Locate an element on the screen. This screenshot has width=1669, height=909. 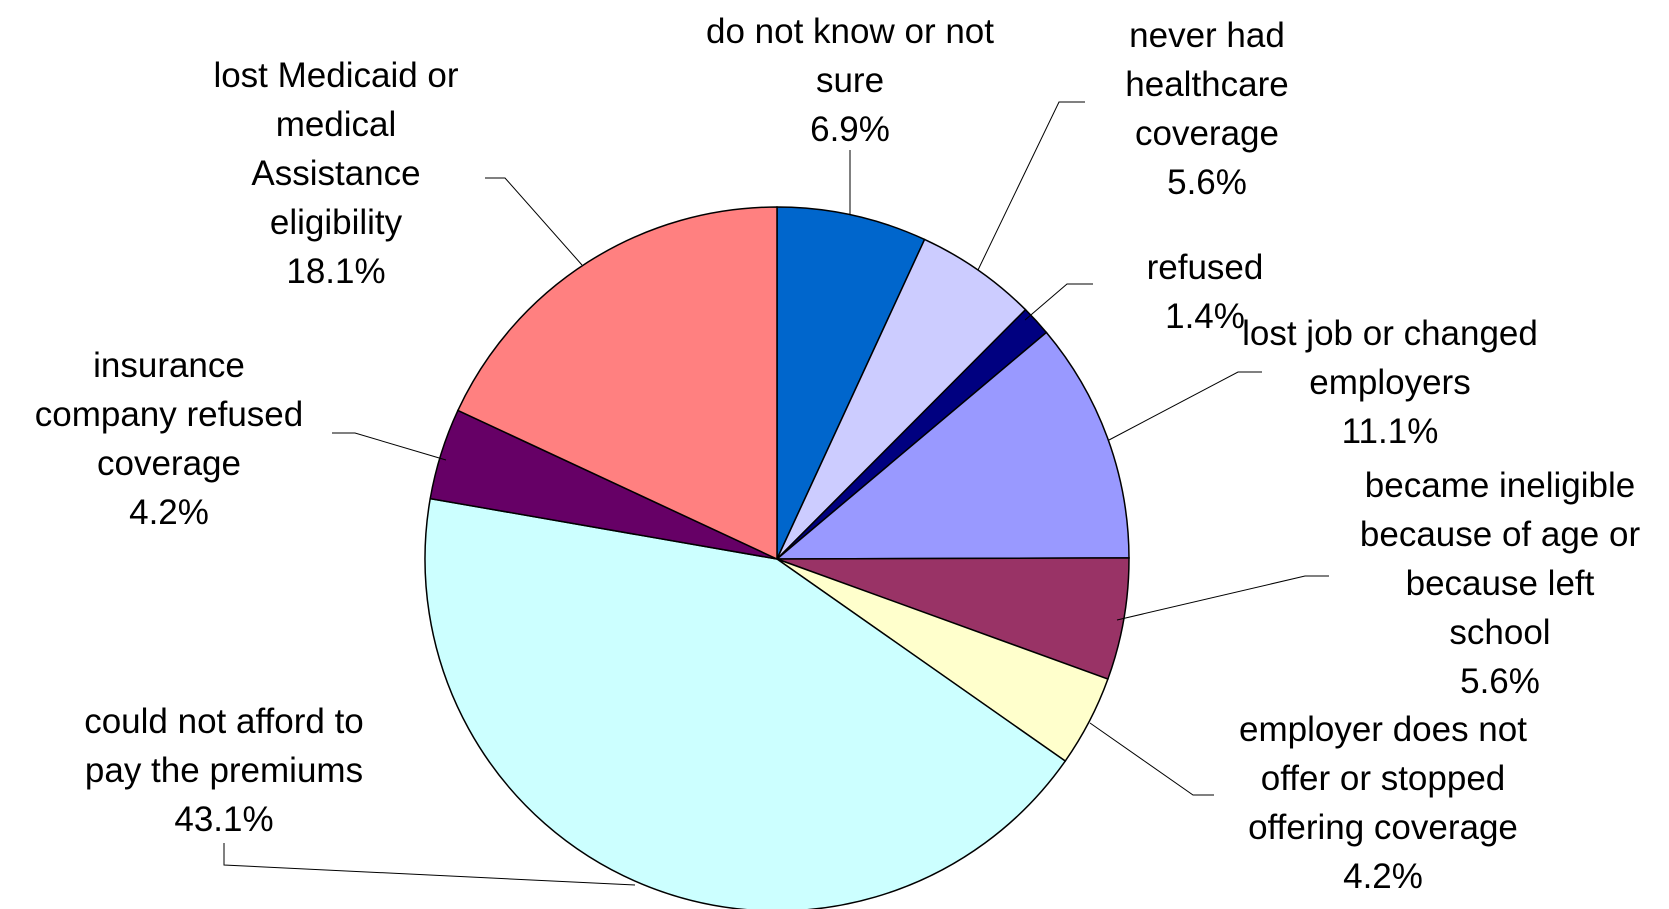
slice-category-label: offering coverage is located at coordinates (1383, 827).